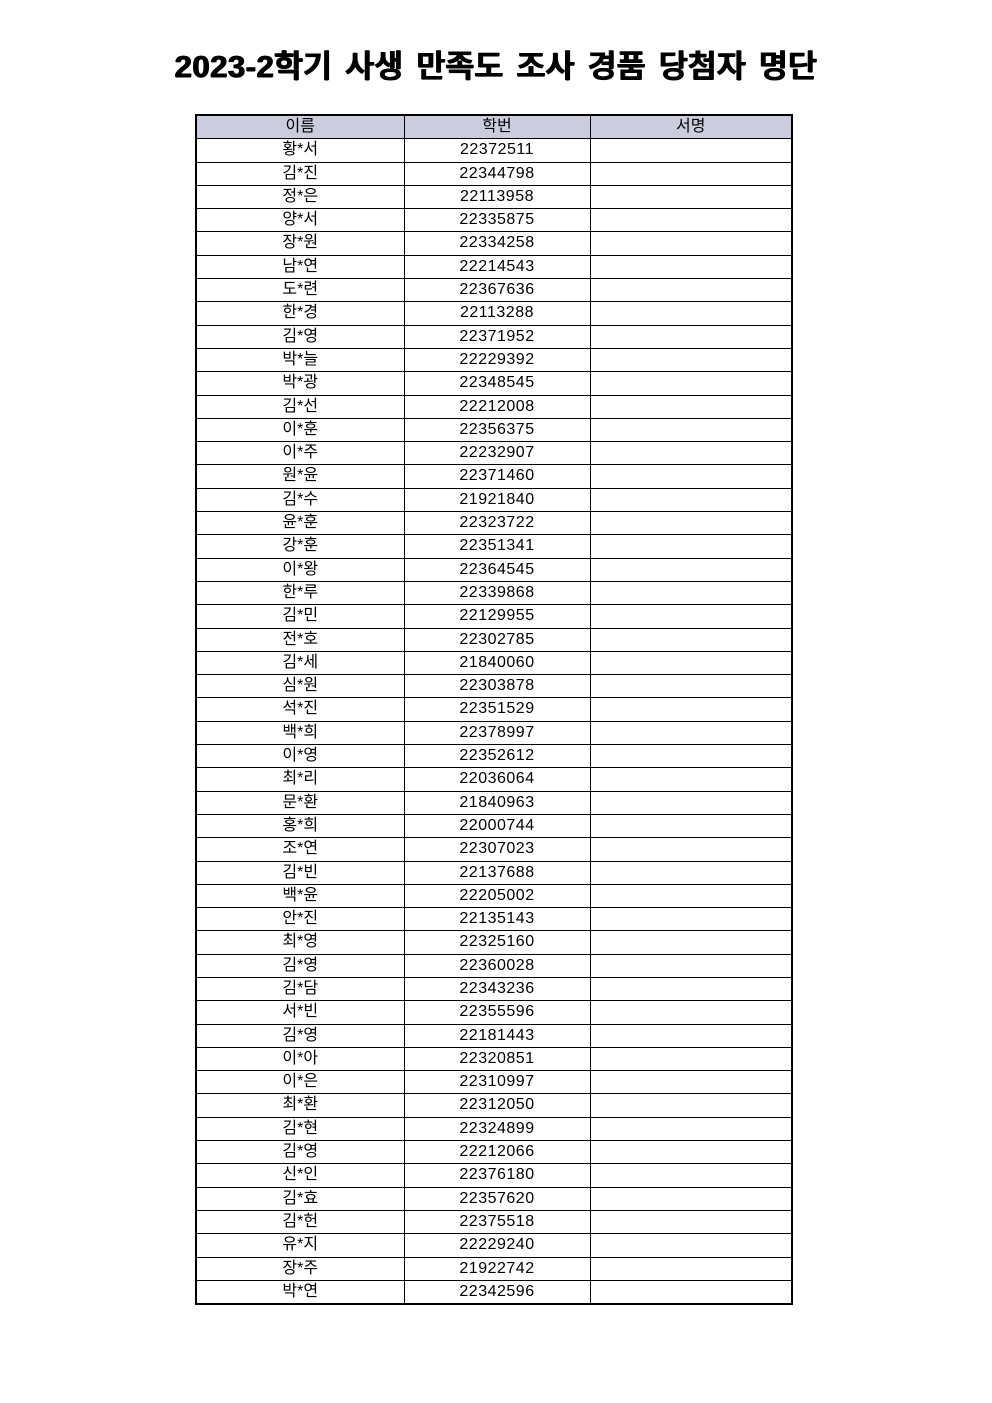  What do you see at coordinates (494, 616) in the screenshot?
I see `table-row: 김*민 22129955` at bounding box center [494, 616].